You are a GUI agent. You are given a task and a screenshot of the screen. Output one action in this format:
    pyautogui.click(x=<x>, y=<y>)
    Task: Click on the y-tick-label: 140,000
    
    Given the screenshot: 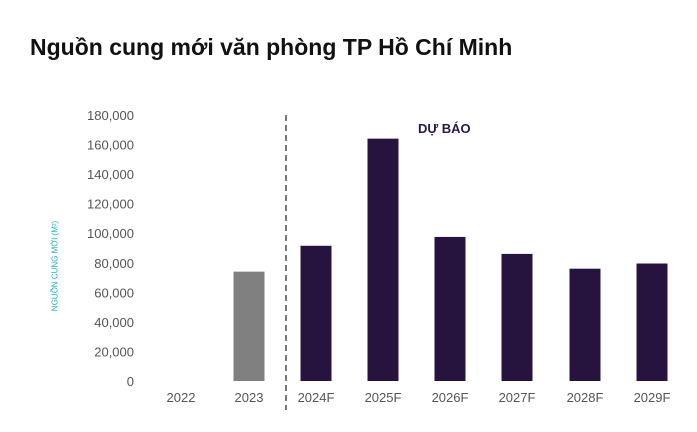 What is the action you would take?
    pyautogui.click(x=110, y=174)
    